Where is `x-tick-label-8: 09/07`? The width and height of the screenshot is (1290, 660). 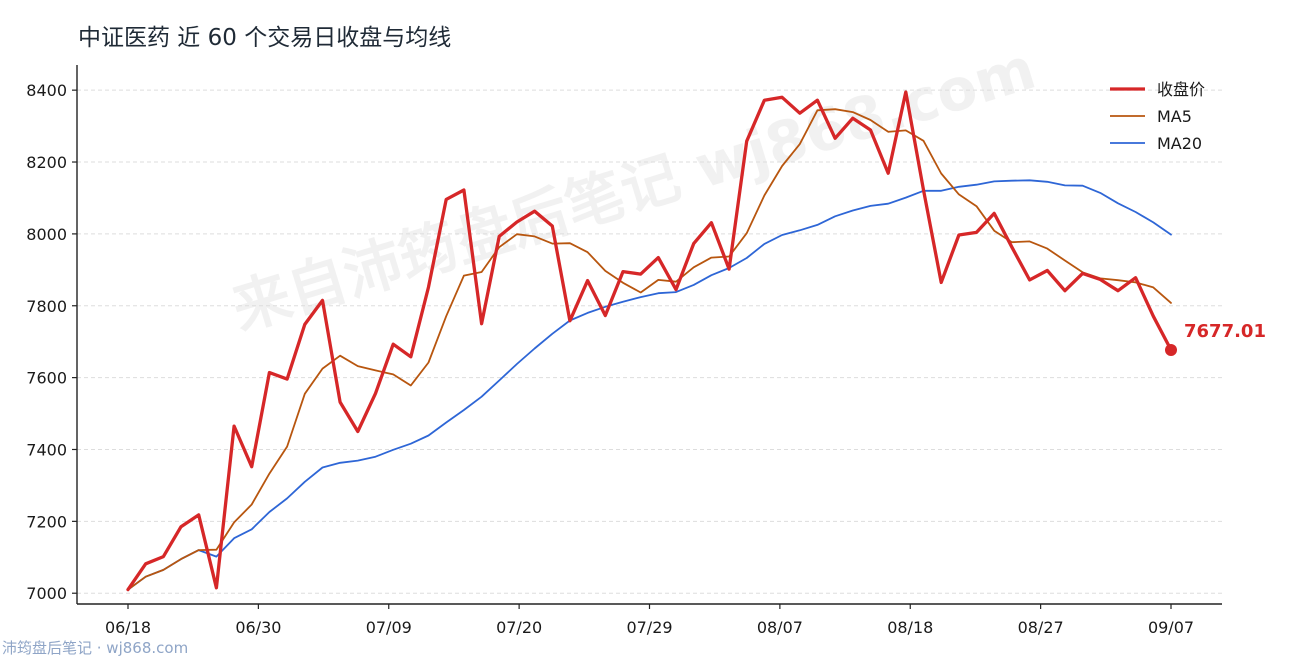
x-tick-label-8: 09/07 is located at coordinates (1171, 627).